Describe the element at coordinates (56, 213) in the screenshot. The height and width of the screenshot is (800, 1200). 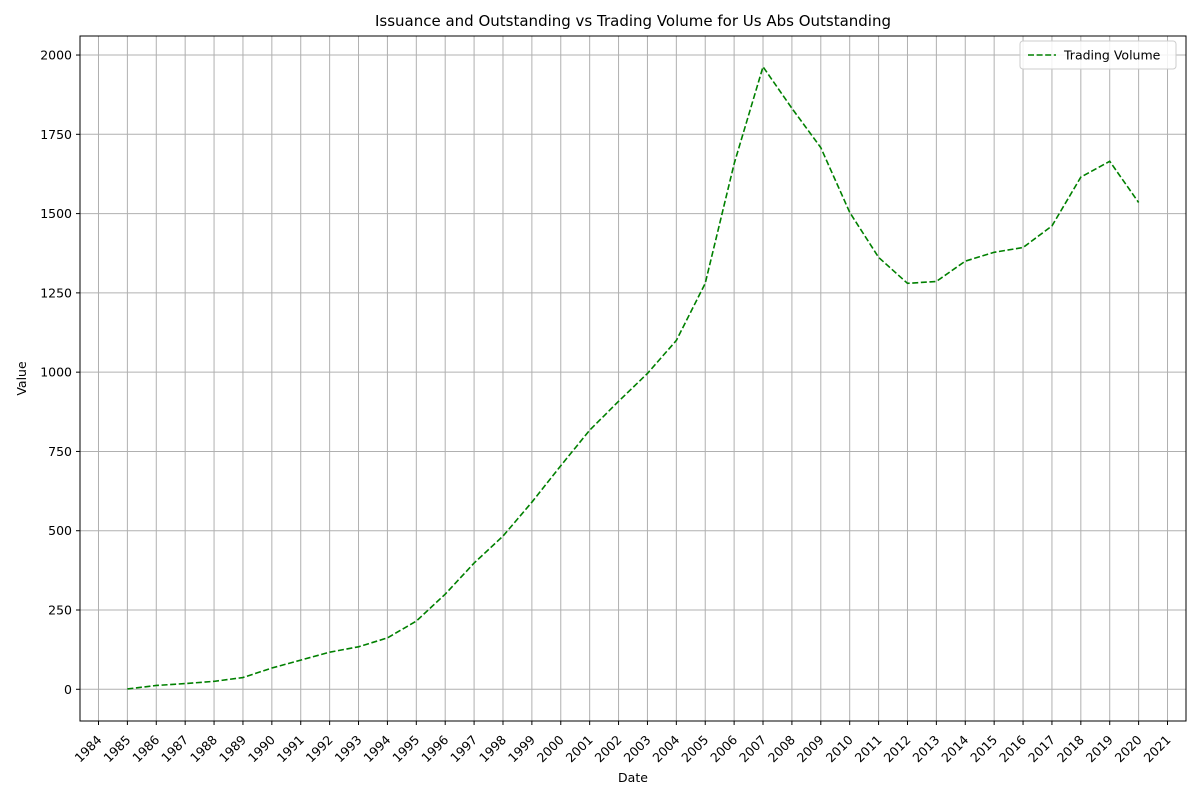
I see `y-tick-label: 1500` at that location.